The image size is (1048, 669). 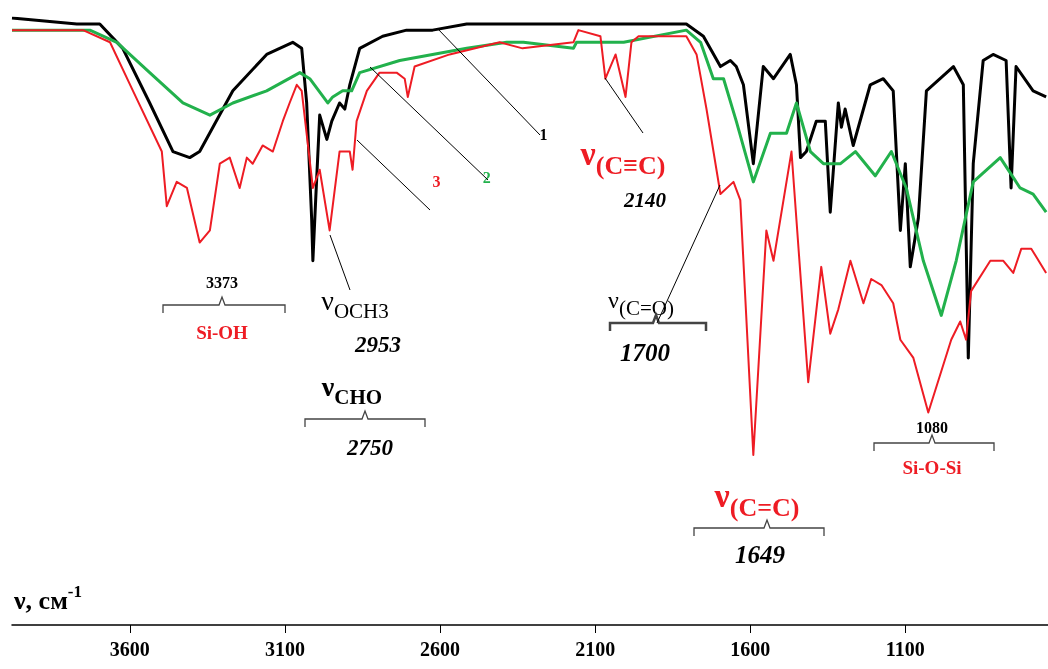 What do you see at coordinates (436, 181) in the screenshot?
I see `text: 3` at bounding box center [436, 181].